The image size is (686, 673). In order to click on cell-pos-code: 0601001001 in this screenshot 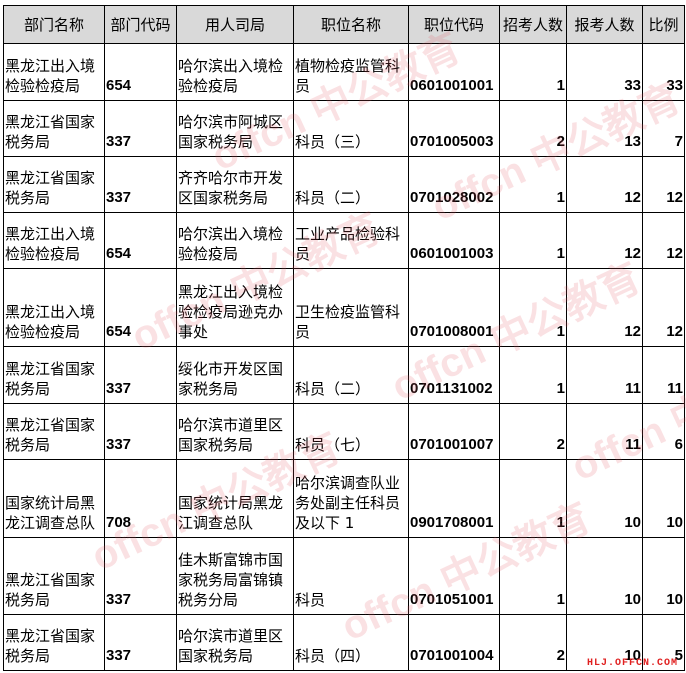, I will do `click(454, 72)`.